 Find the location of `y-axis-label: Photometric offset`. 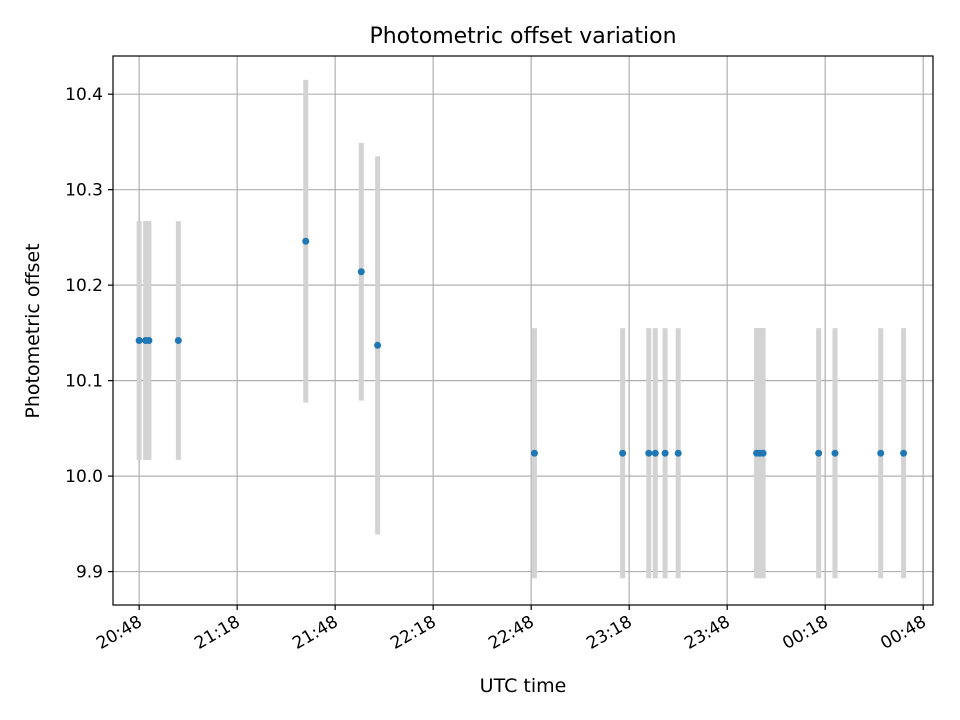

y-axis-label: Photometric offset is located at coordinates (33, 330).